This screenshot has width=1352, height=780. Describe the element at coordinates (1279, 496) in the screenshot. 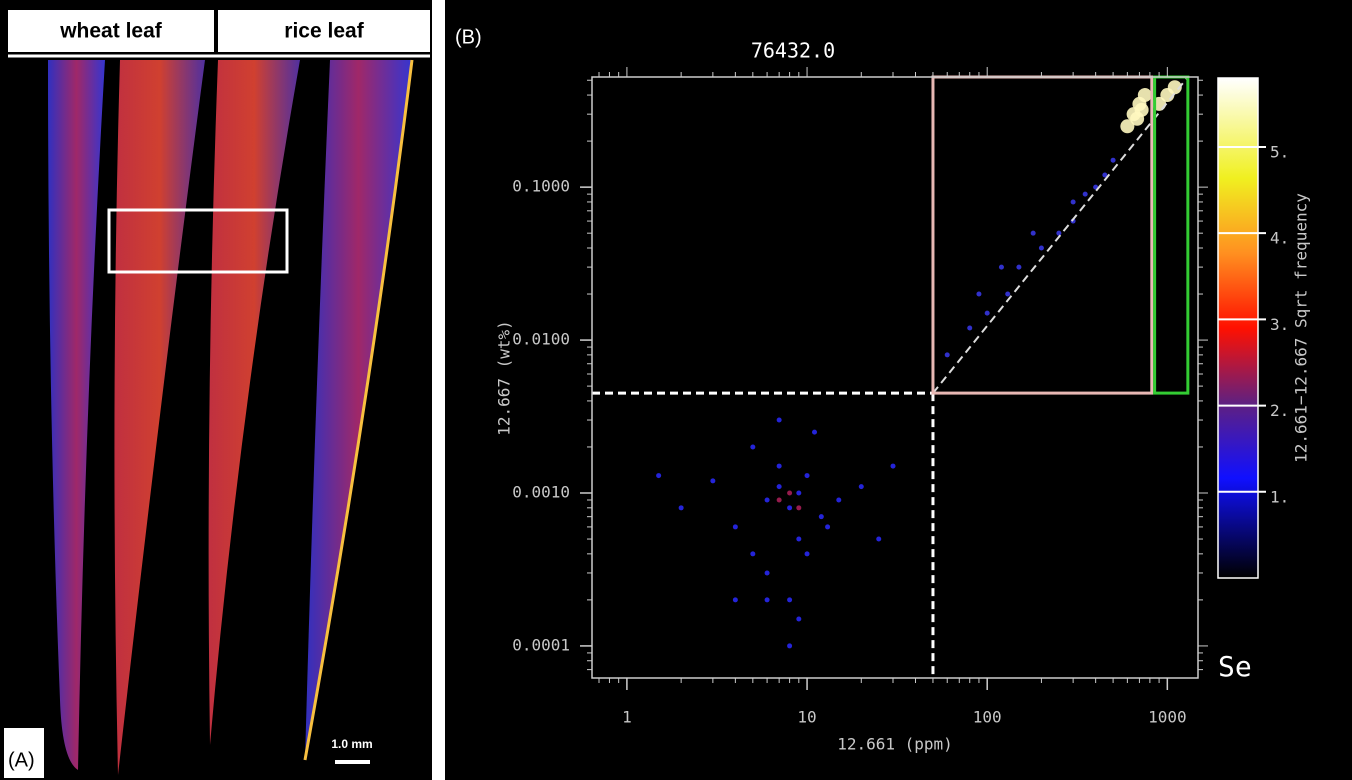

I see `colorbar-tick-label: 1.` at that location.